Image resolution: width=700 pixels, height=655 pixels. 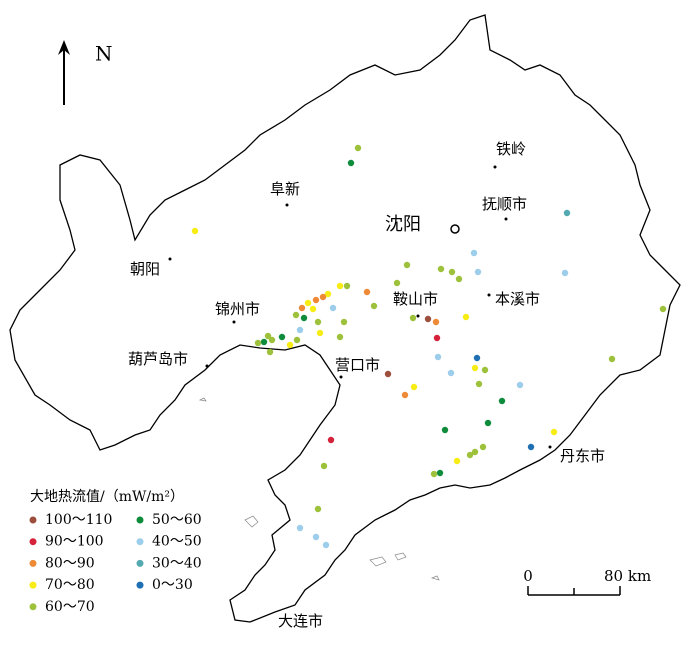 What do you see at coordinates (415, 299) in the screenshot?
I see `city-label: 鞍山市` at bounding box center [415, 299].